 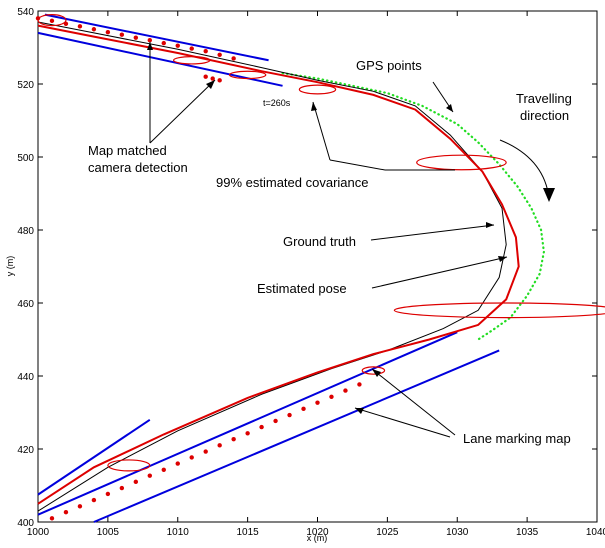 I want to click on x-tick-label: 1025, so click(x=387, y=532).